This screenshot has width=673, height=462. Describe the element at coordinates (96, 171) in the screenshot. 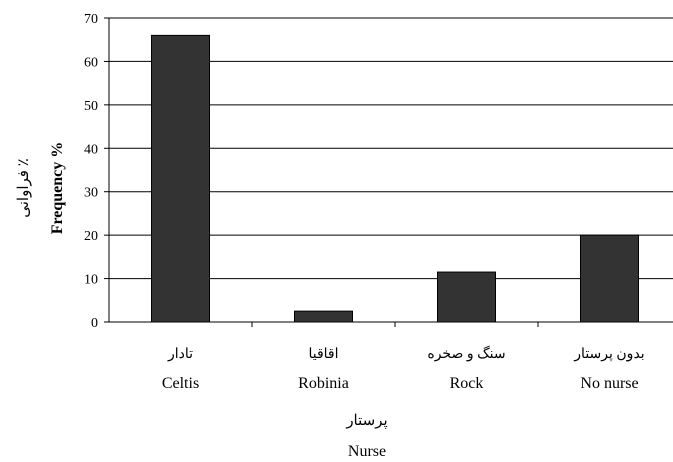

I see `y-ticks: 0 10 20 30 40 50 60 70` at that location.